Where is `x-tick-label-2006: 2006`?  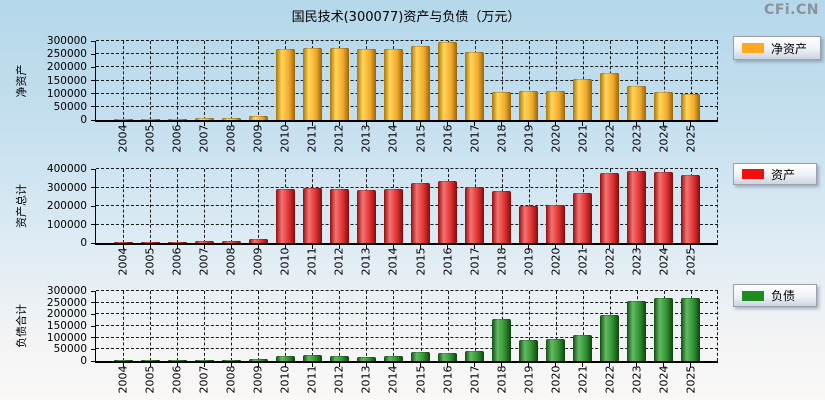 x-tick-label-2006: 2006 is located at coordinates (177, 379).